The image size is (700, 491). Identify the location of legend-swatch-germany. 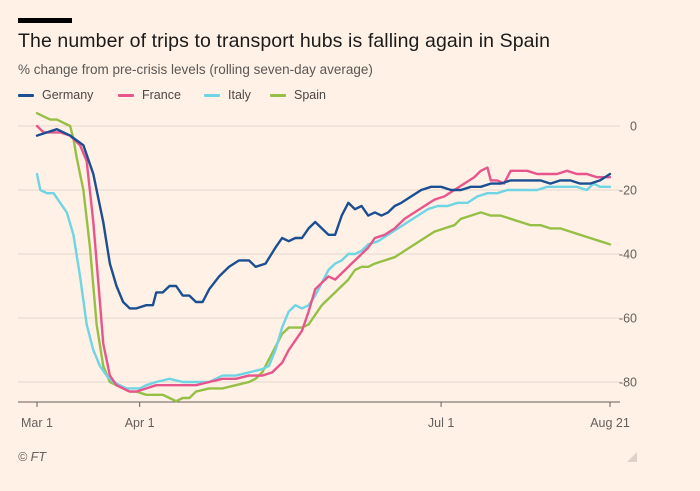
(26, 95).